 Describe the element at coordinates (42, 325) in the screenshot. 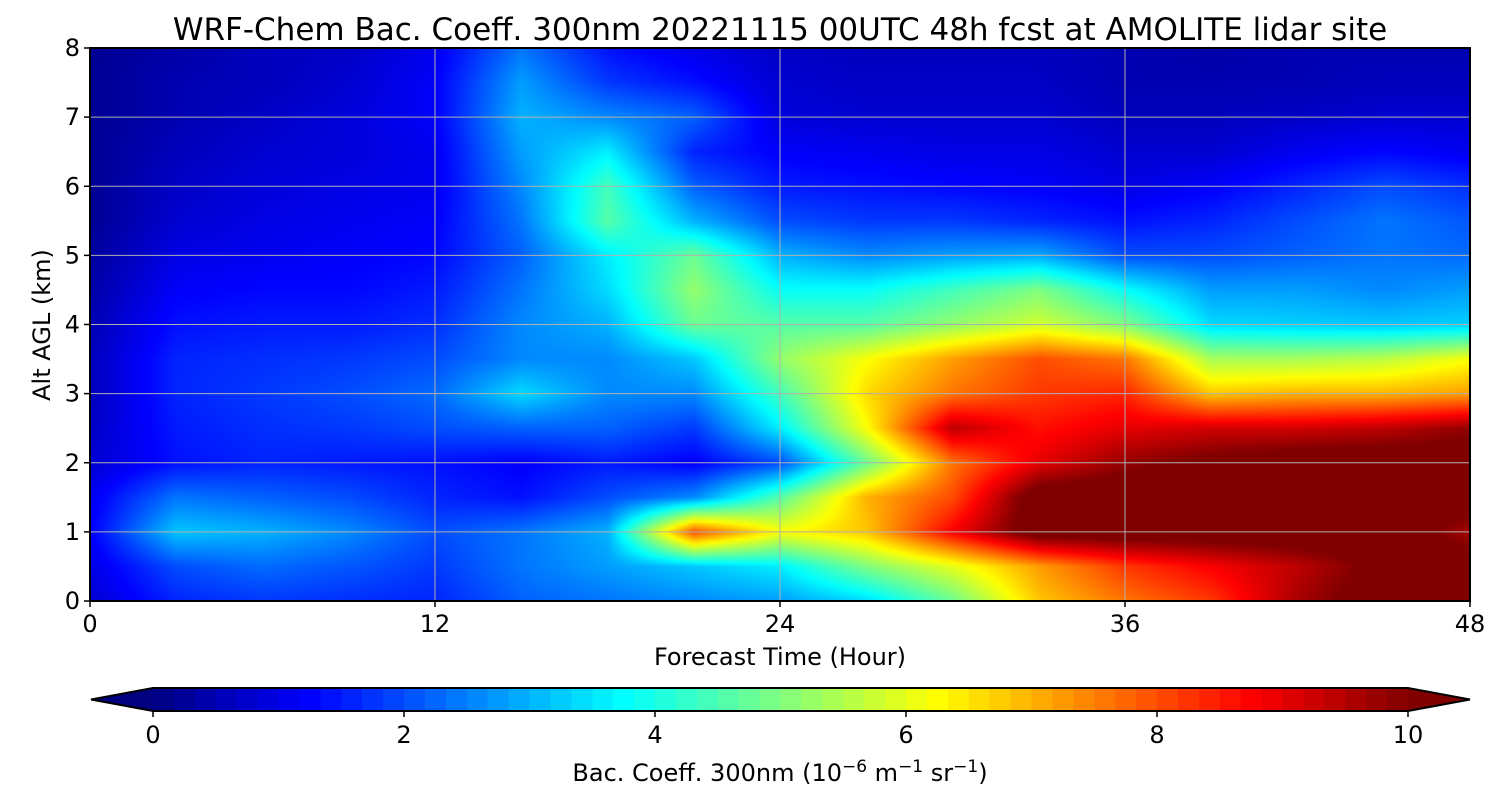

I see `y-axis-label: Alt AGL (km)` at that location.